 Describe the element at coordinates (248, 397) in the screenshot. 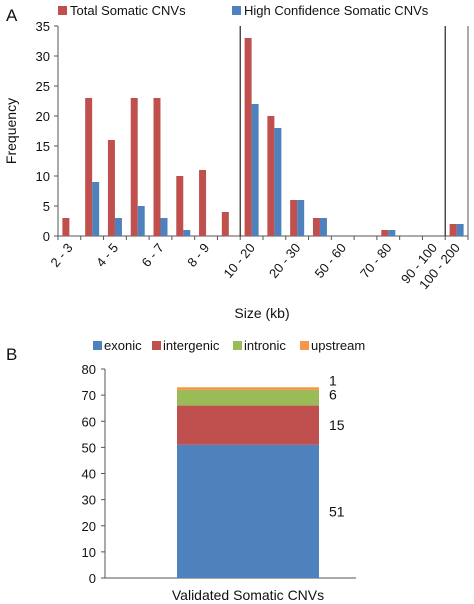

I see `stack-segment-intronic` at that location.